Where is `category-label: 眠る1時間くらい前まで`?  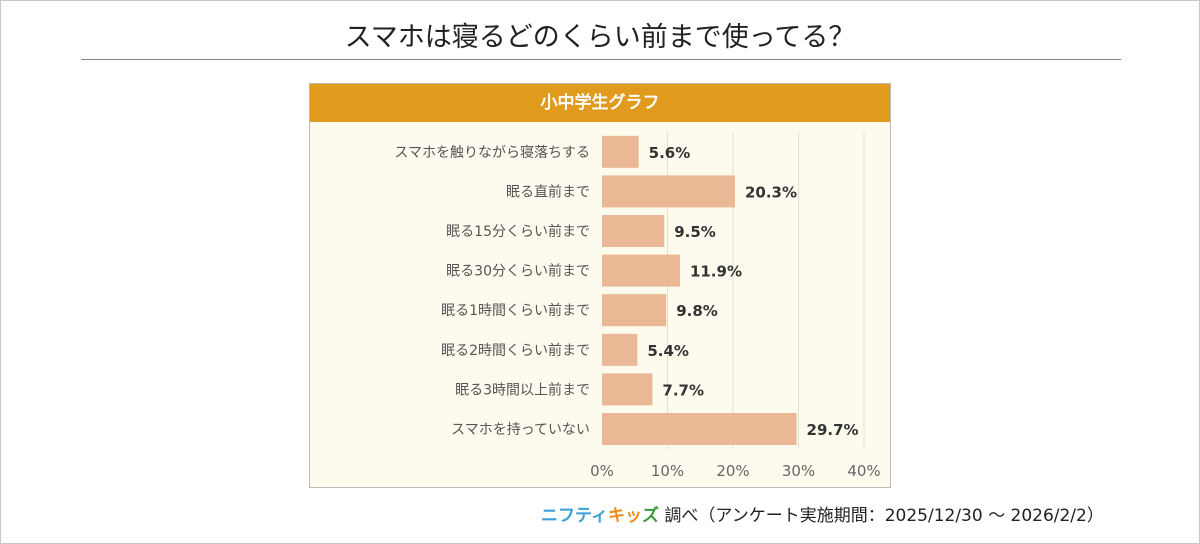
category-label: 眠る1時間くらい前まで is located at coordinates (515, 310).